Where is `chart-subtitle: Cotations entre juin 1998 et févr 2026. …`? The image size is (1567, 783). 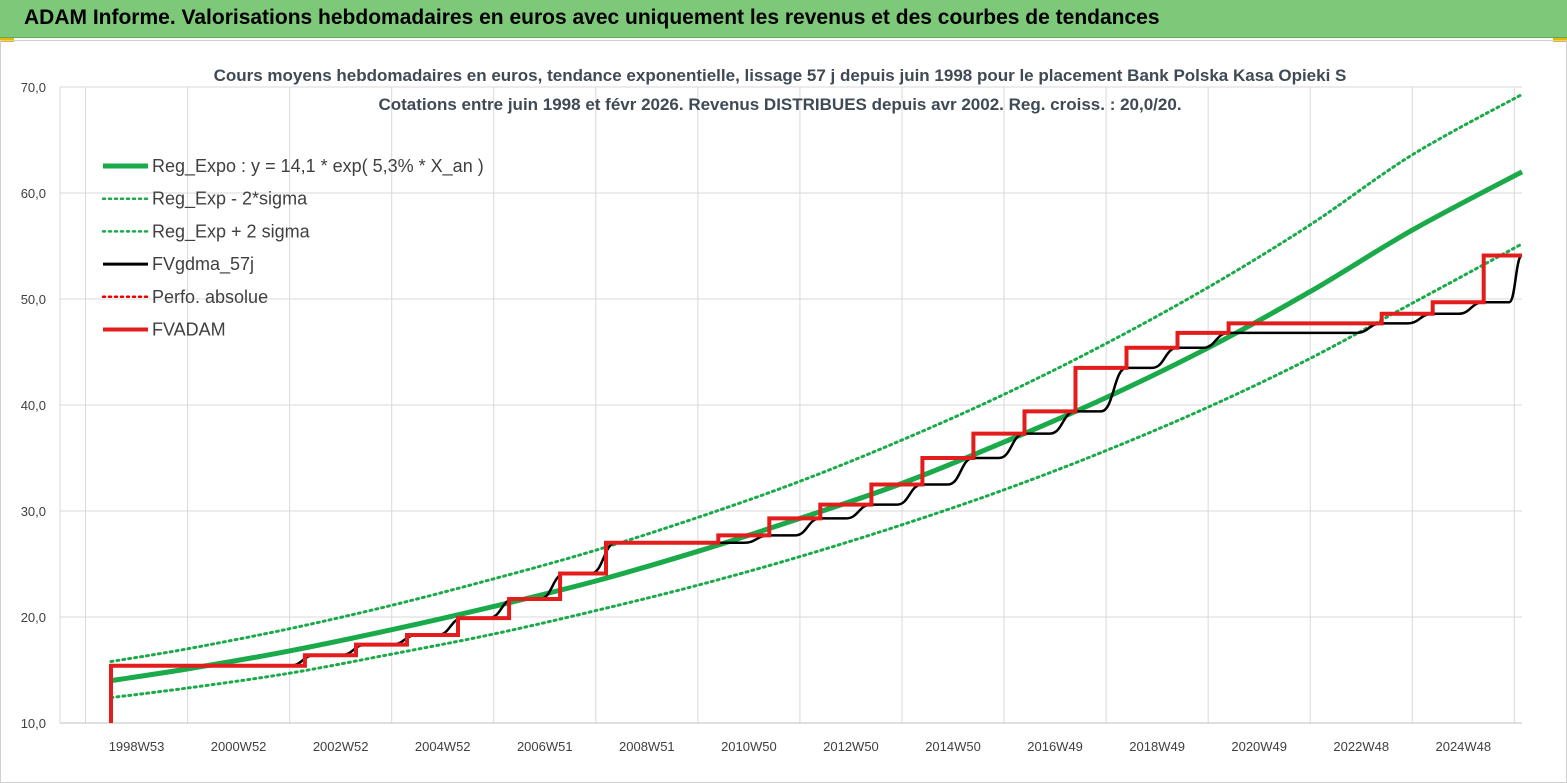
chart-subtitle: Cotations entre juin 1998 et févr 2026. … is located at coordinates (779, 104).